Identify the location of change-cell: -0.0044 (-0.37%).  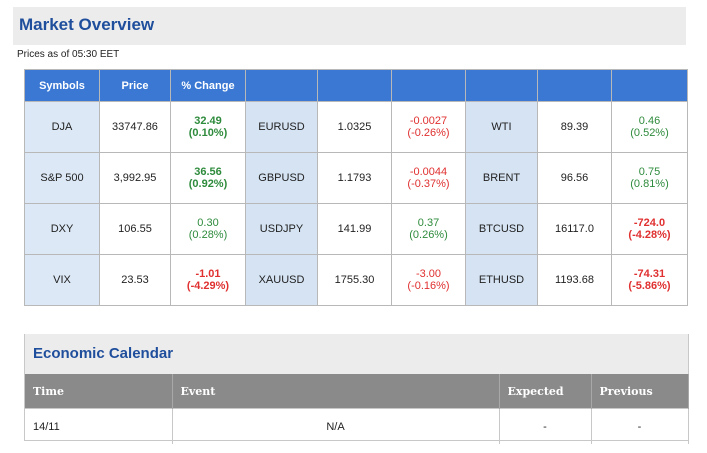
(428, 178).